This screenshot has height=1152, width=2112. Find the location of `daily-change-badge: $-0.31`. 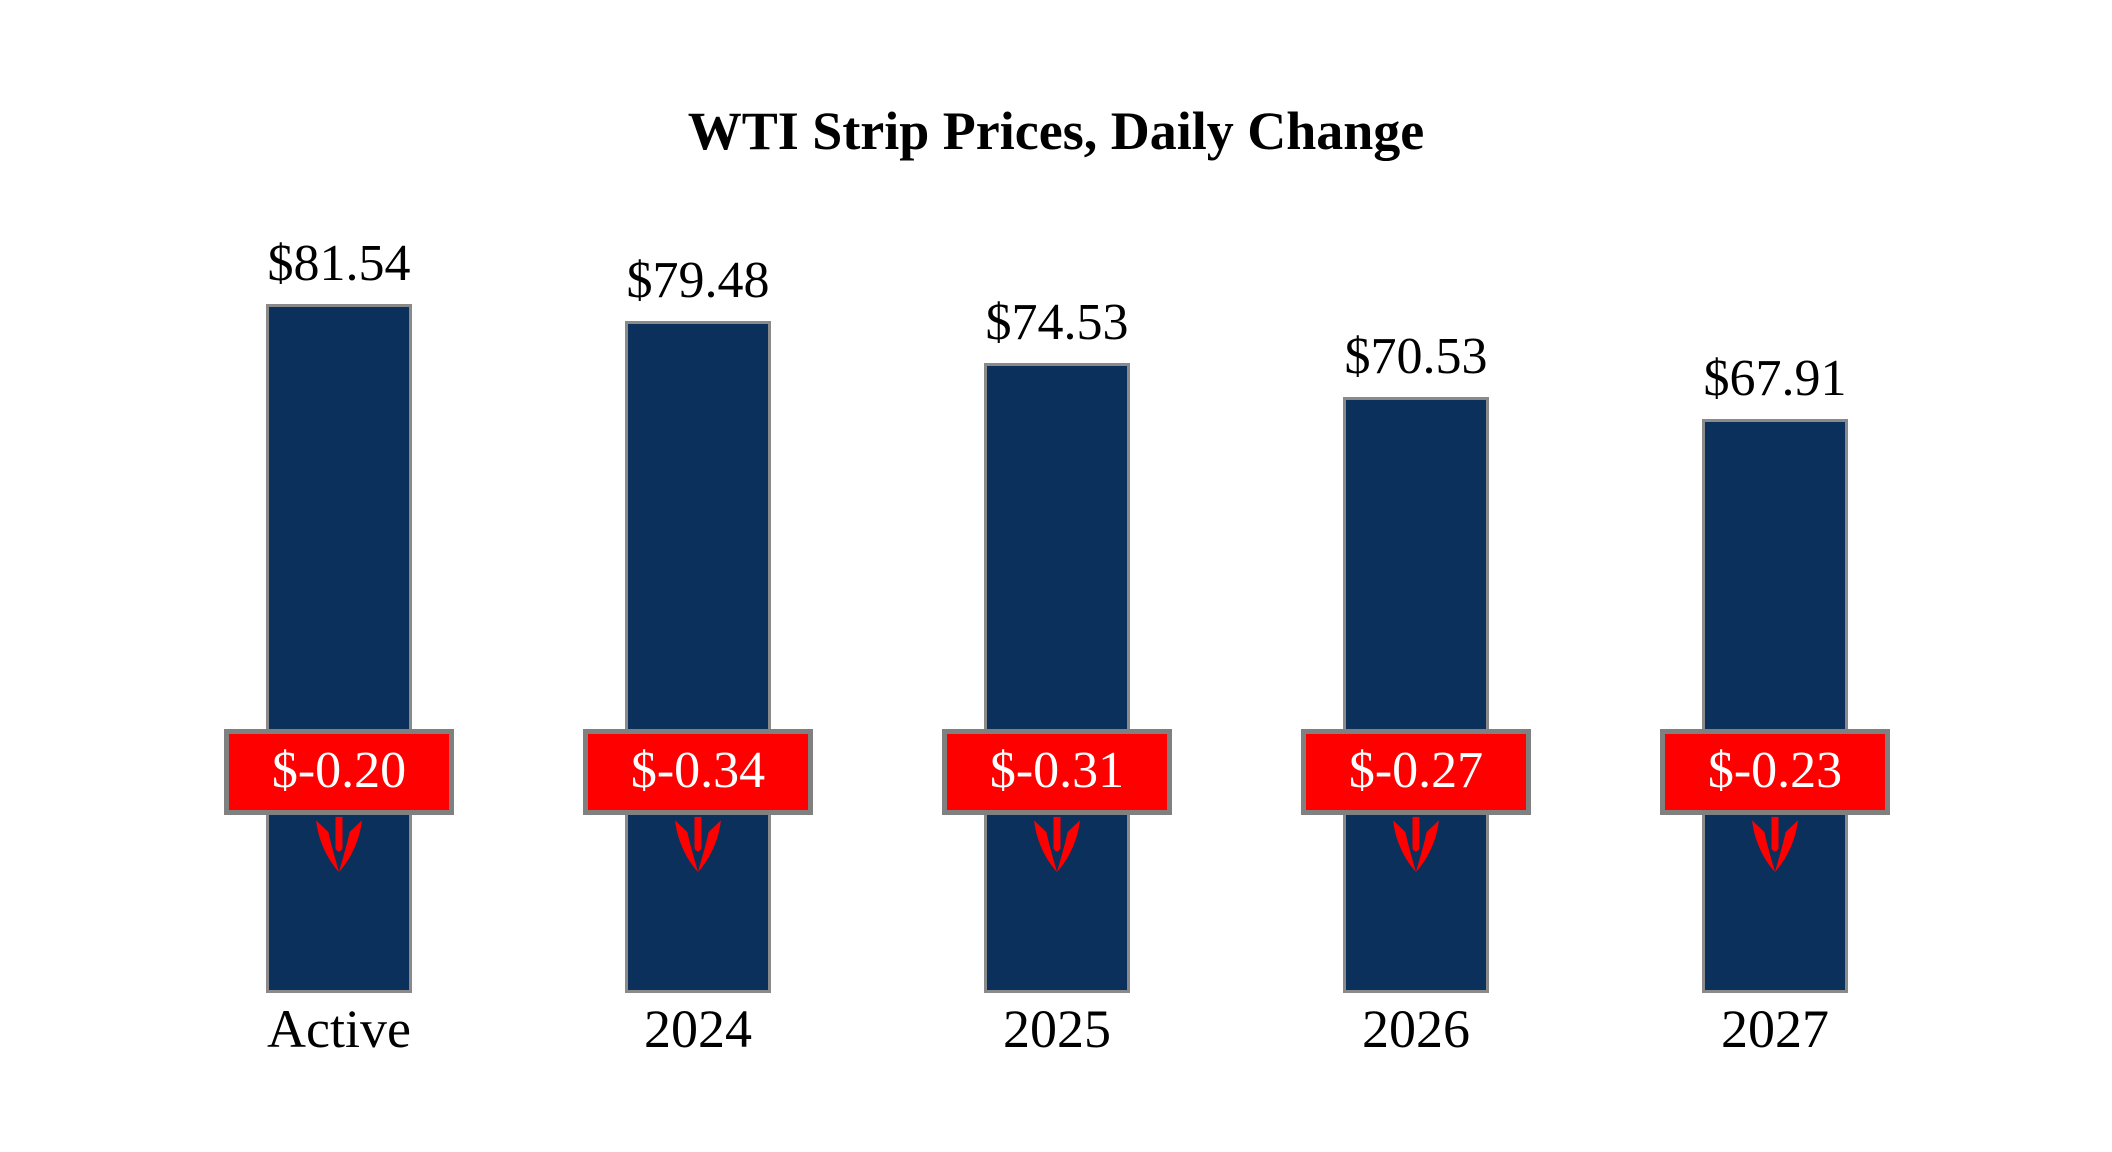

daily-change-badge: $-0.31 is located at coordinates (1057, 772).